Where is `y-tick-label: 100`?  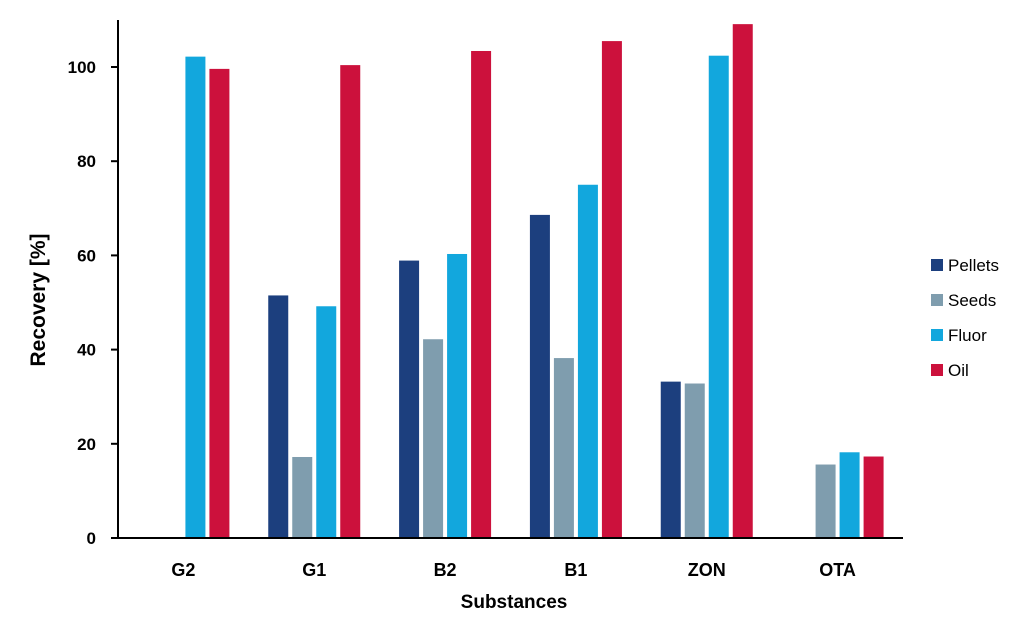
y-tick-label: 100 is located at coordinates (82, 67).